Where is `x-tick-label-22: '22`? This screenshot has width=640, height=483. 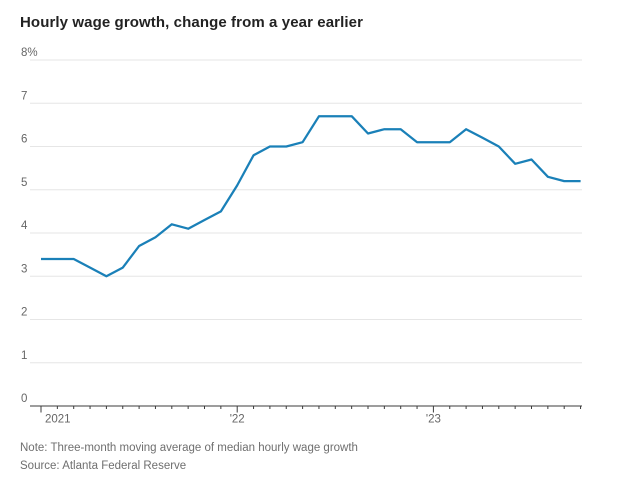
x-tick-label-22: '22 is located at coordinates (237, 420).